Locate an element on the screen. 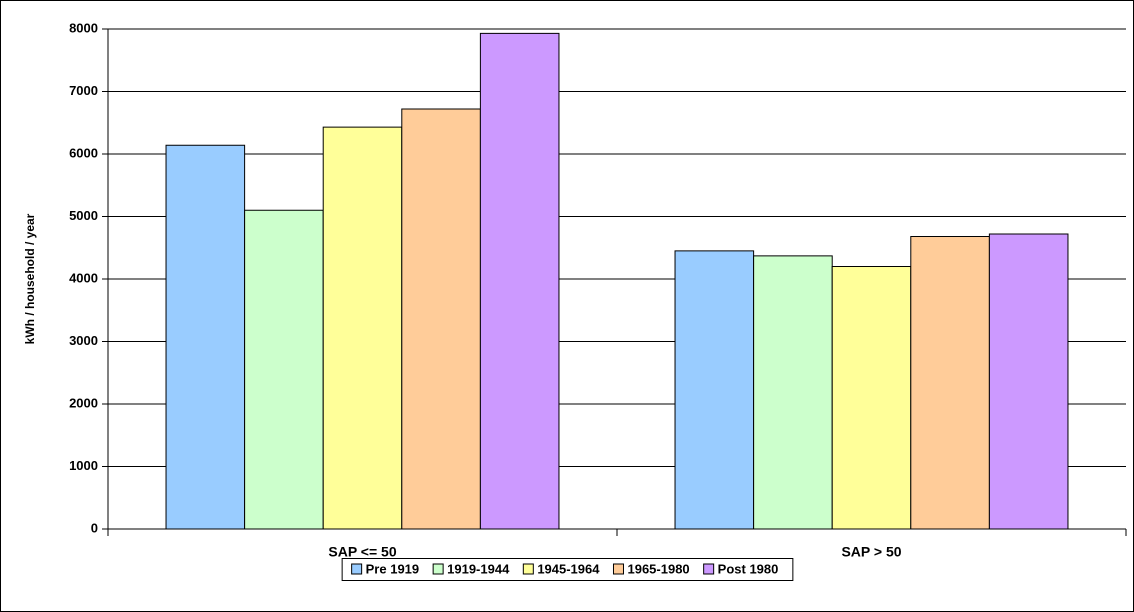  y-tick-label: 3000 is located at coordinates (83, 340).